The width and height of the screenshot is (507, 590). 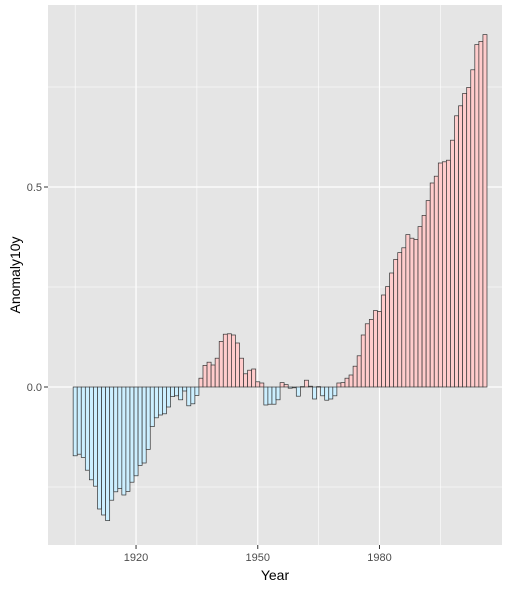 I want to click on y-tick-label: 0.5, so click(x=34, y=188).